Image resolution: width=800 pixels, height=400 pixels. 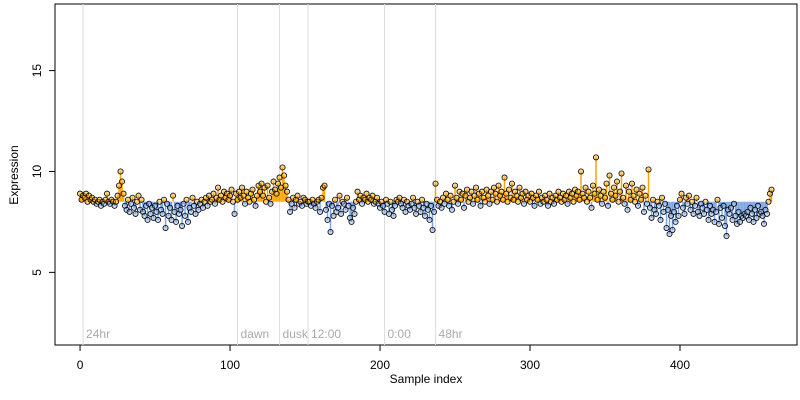 What do you see at coordinates (14, 174) in the screenshot?
I see `y-axis-label: Expression` at bounding box center [14, 174].